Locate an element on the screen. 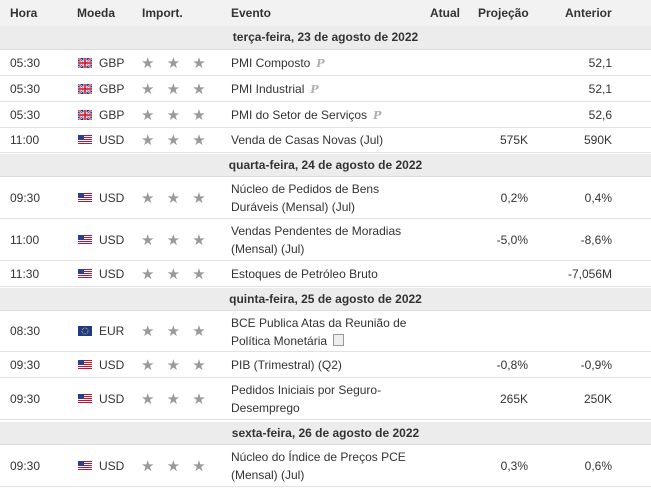  event-time: 11:00 is located at coordinates (25, 140).